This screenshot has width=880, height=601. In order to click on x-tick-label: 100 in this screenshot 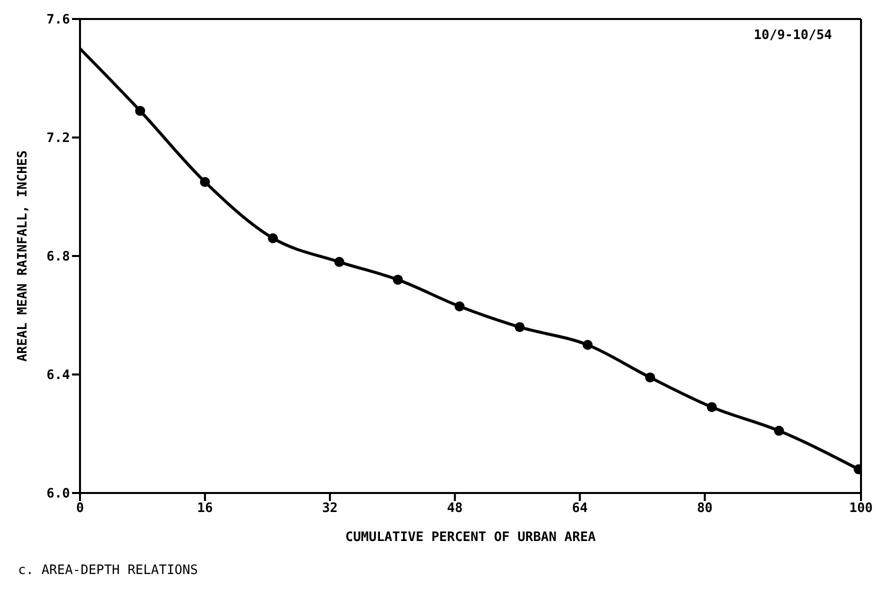, I will do `click(861, 508)`.